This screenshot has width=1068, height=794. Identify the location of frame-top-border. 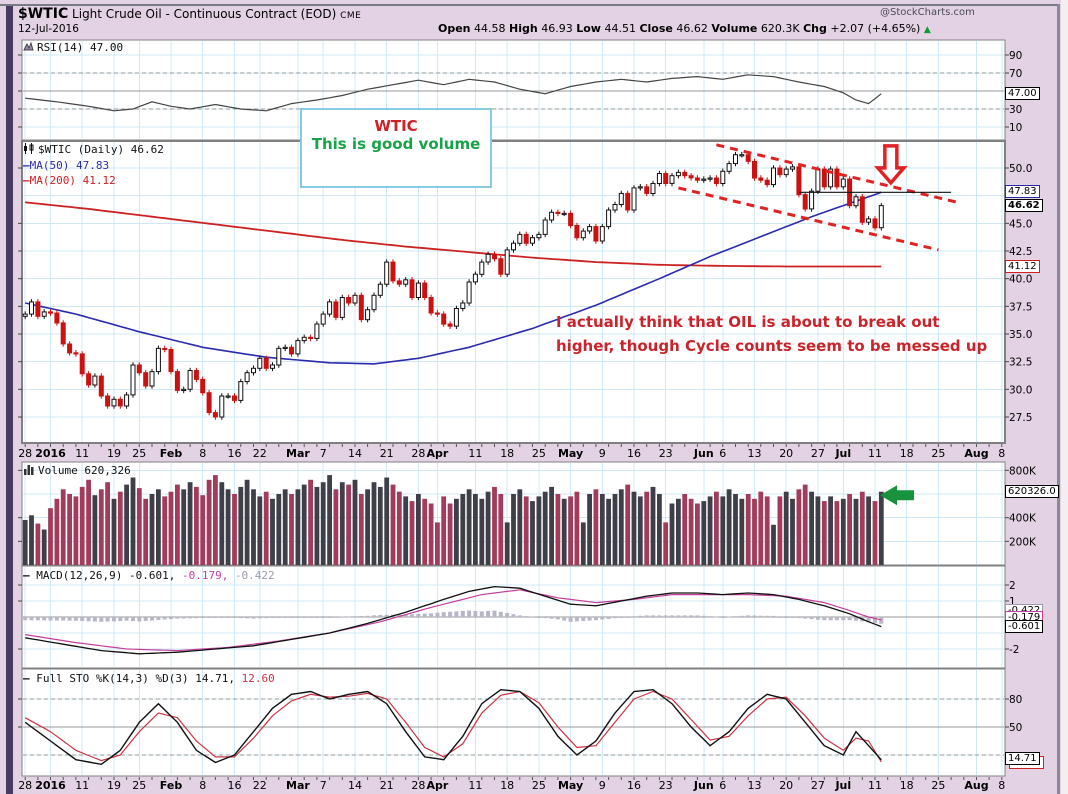
(530, 5).